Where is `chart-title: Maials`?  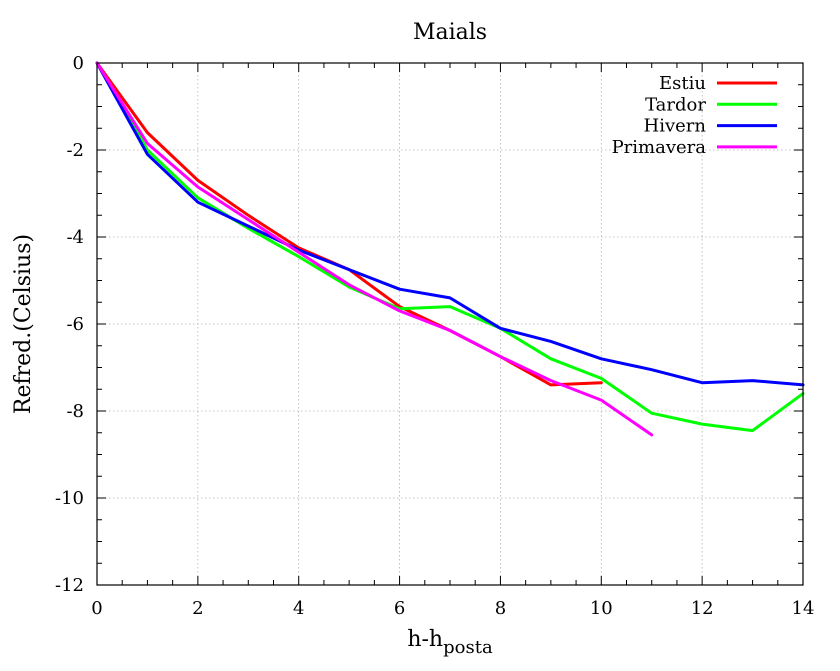
chart-title: Maials is located at coordinates (450, 32).